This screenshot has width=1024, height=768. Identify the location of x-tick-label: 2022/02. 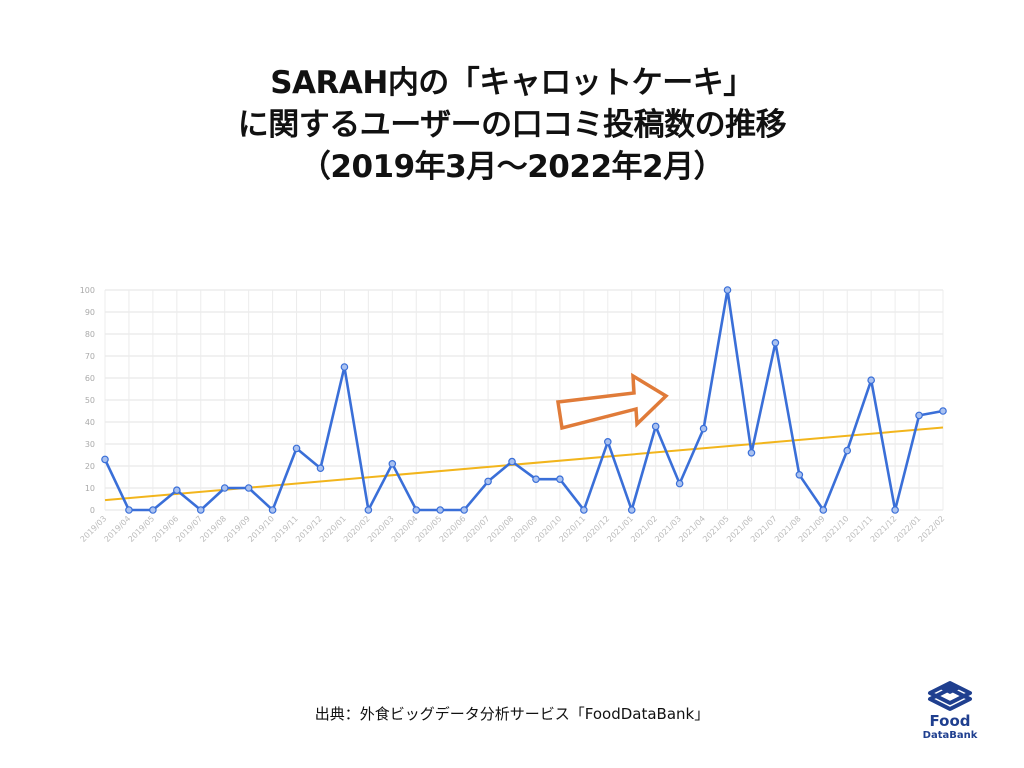
(932, 529).